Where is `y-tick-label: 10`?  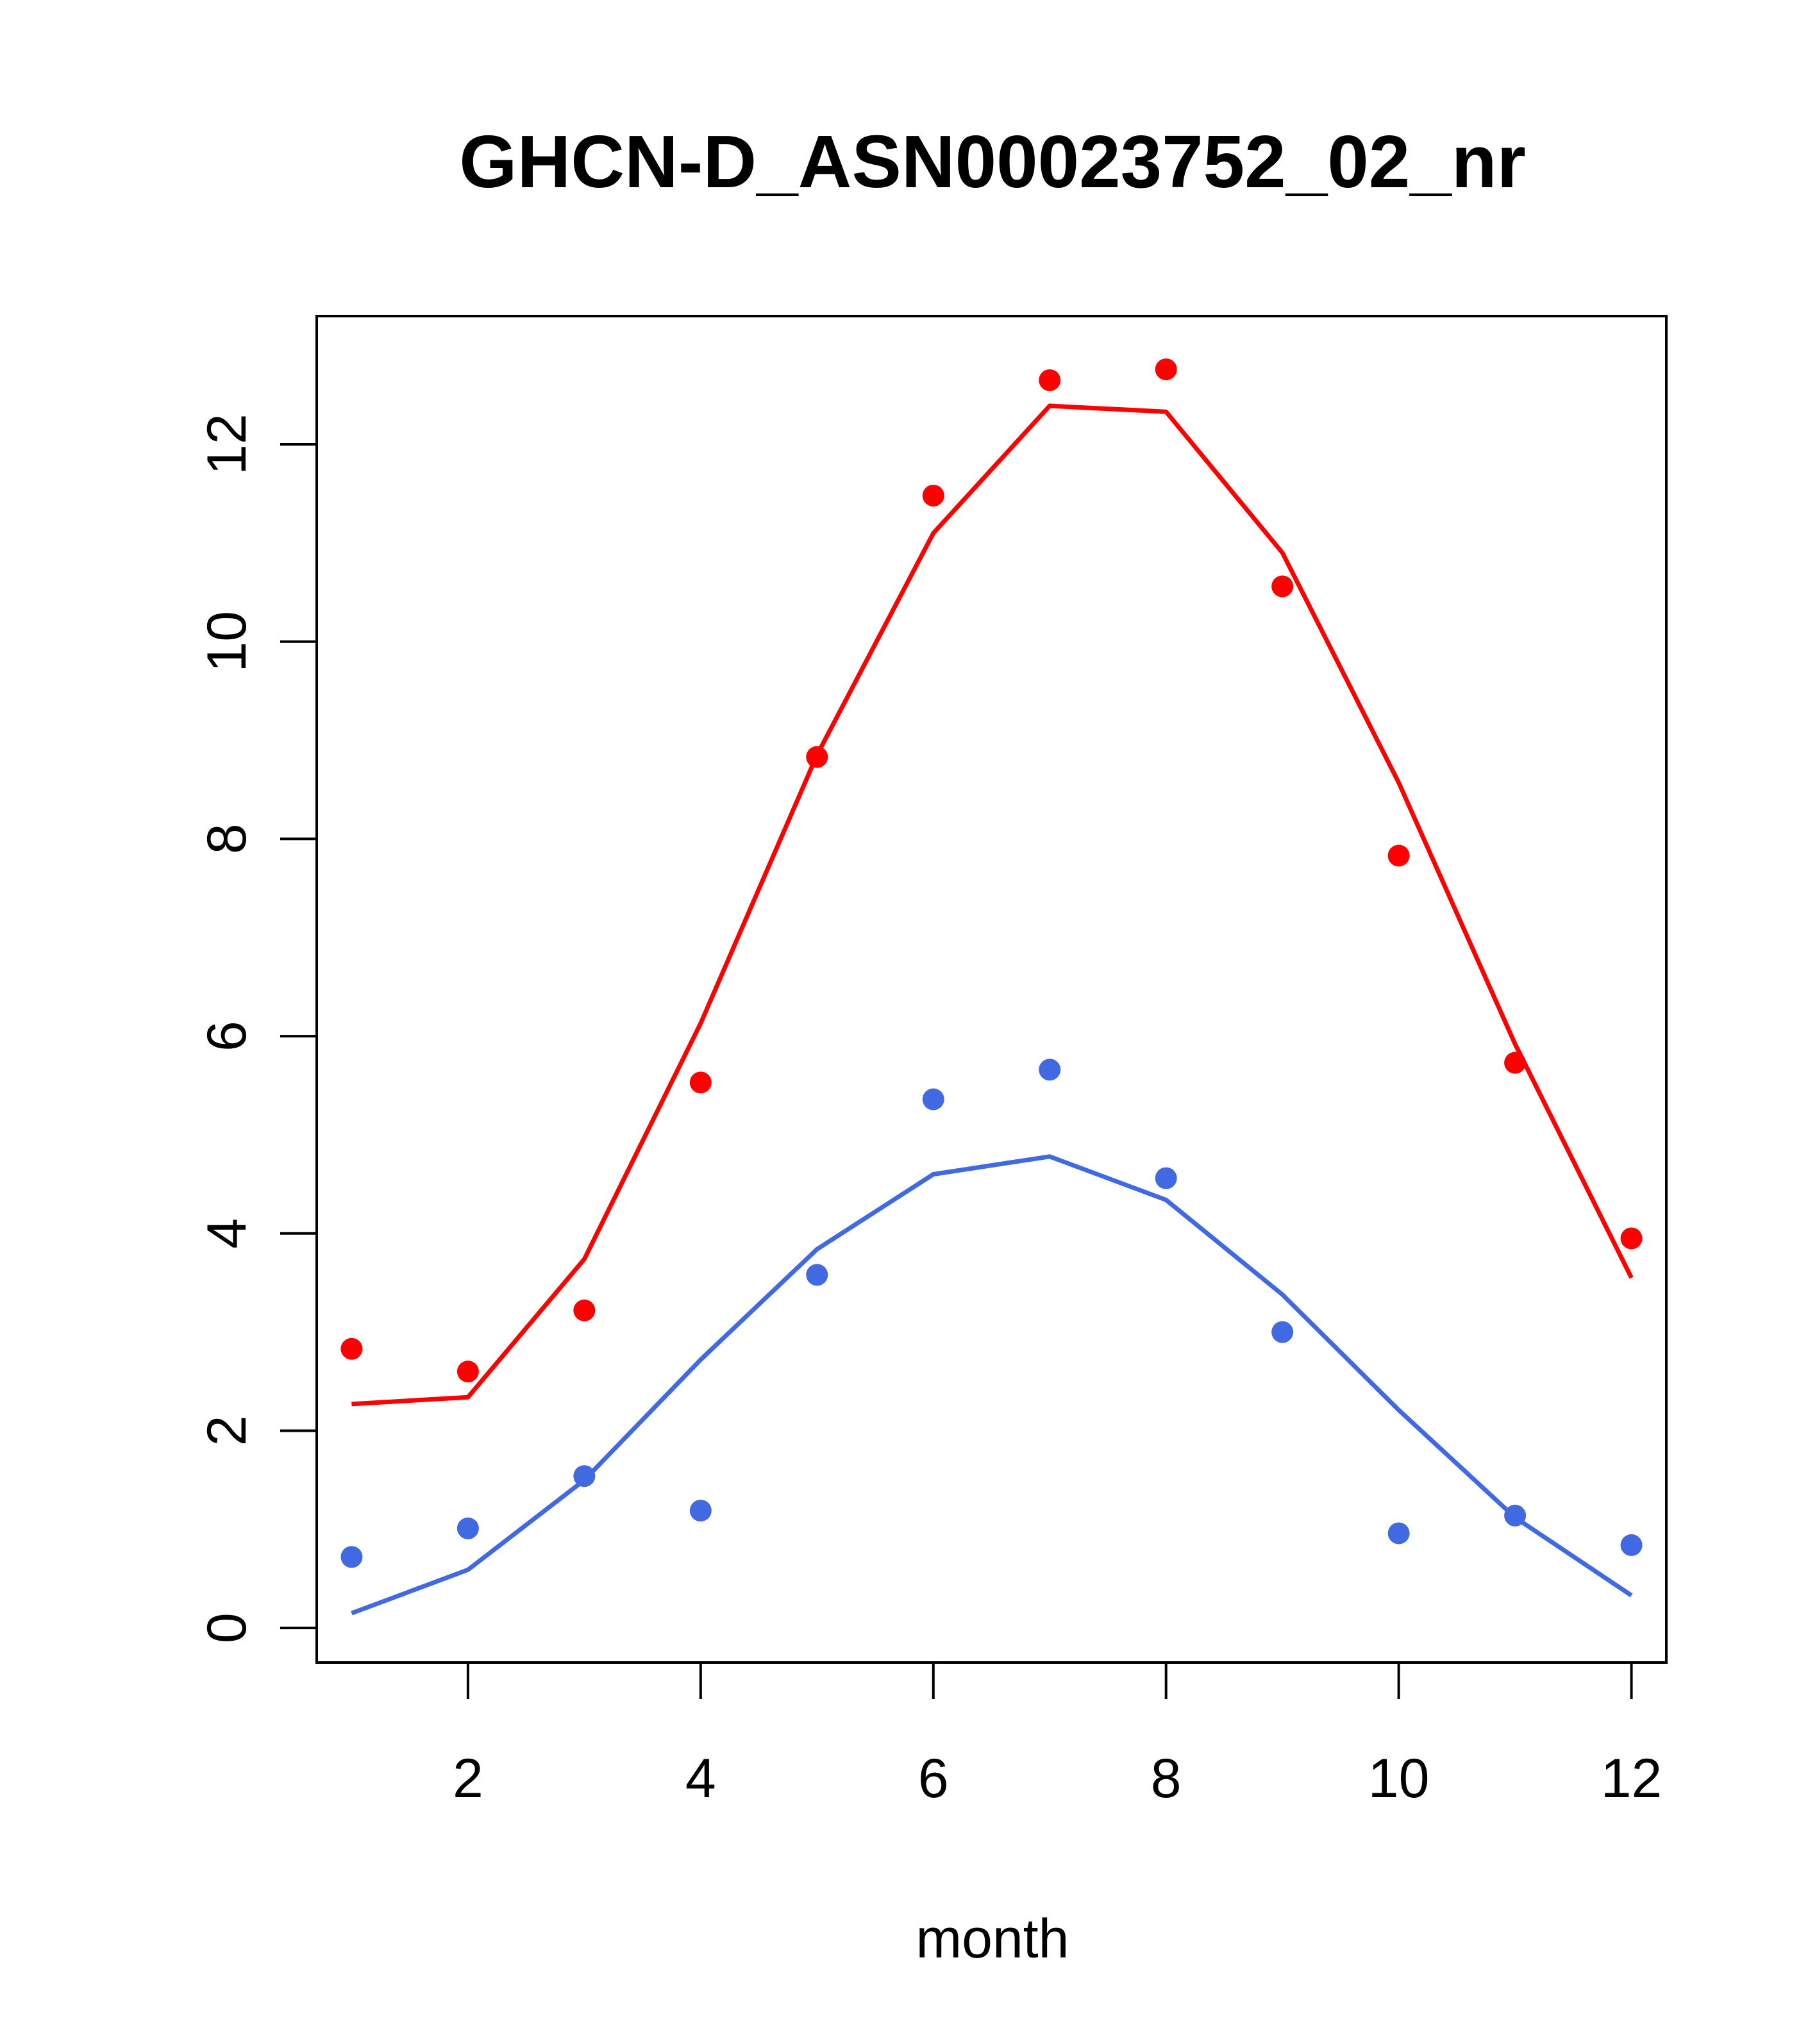 y-tick-label: 10 is located at coordinates (227, 642).